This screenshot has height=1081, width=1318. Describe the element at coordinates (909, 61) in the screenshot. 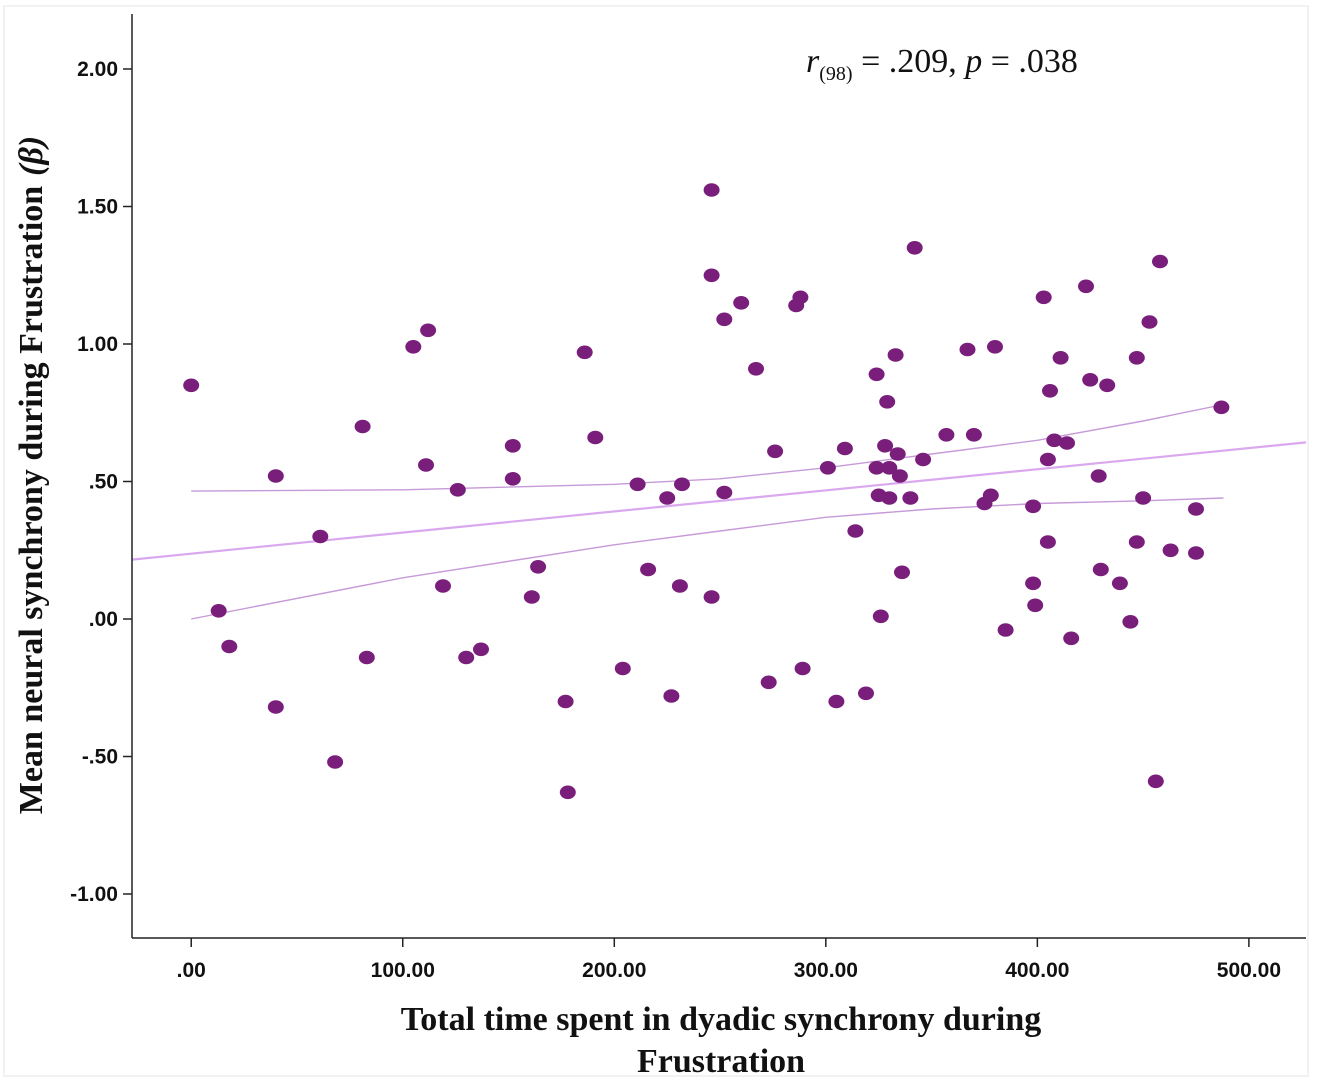

I see `annotation-value: = .209,` at that location.